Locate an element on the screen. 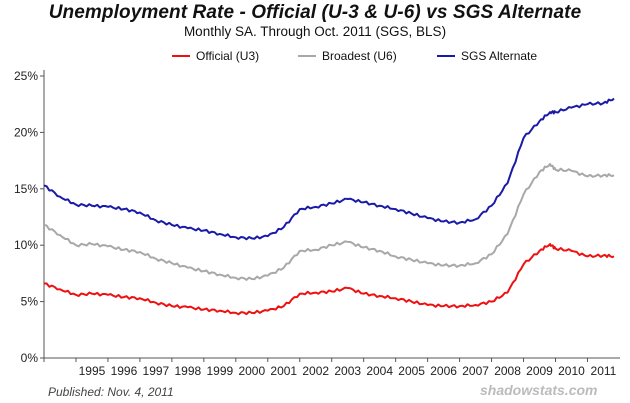  legend-swatch-broadest-u6 is located at coordinates (307, 56).